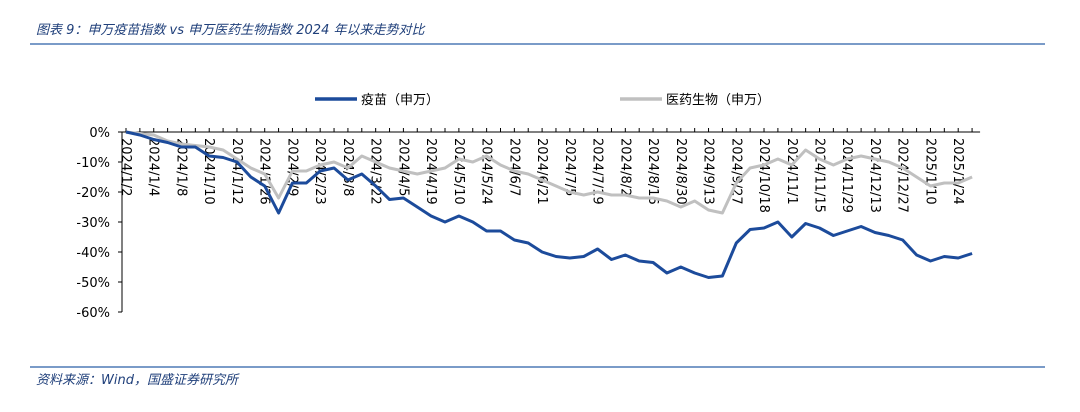  I want to click on x-tick-label: 2024/11/15, so click(819, 175).